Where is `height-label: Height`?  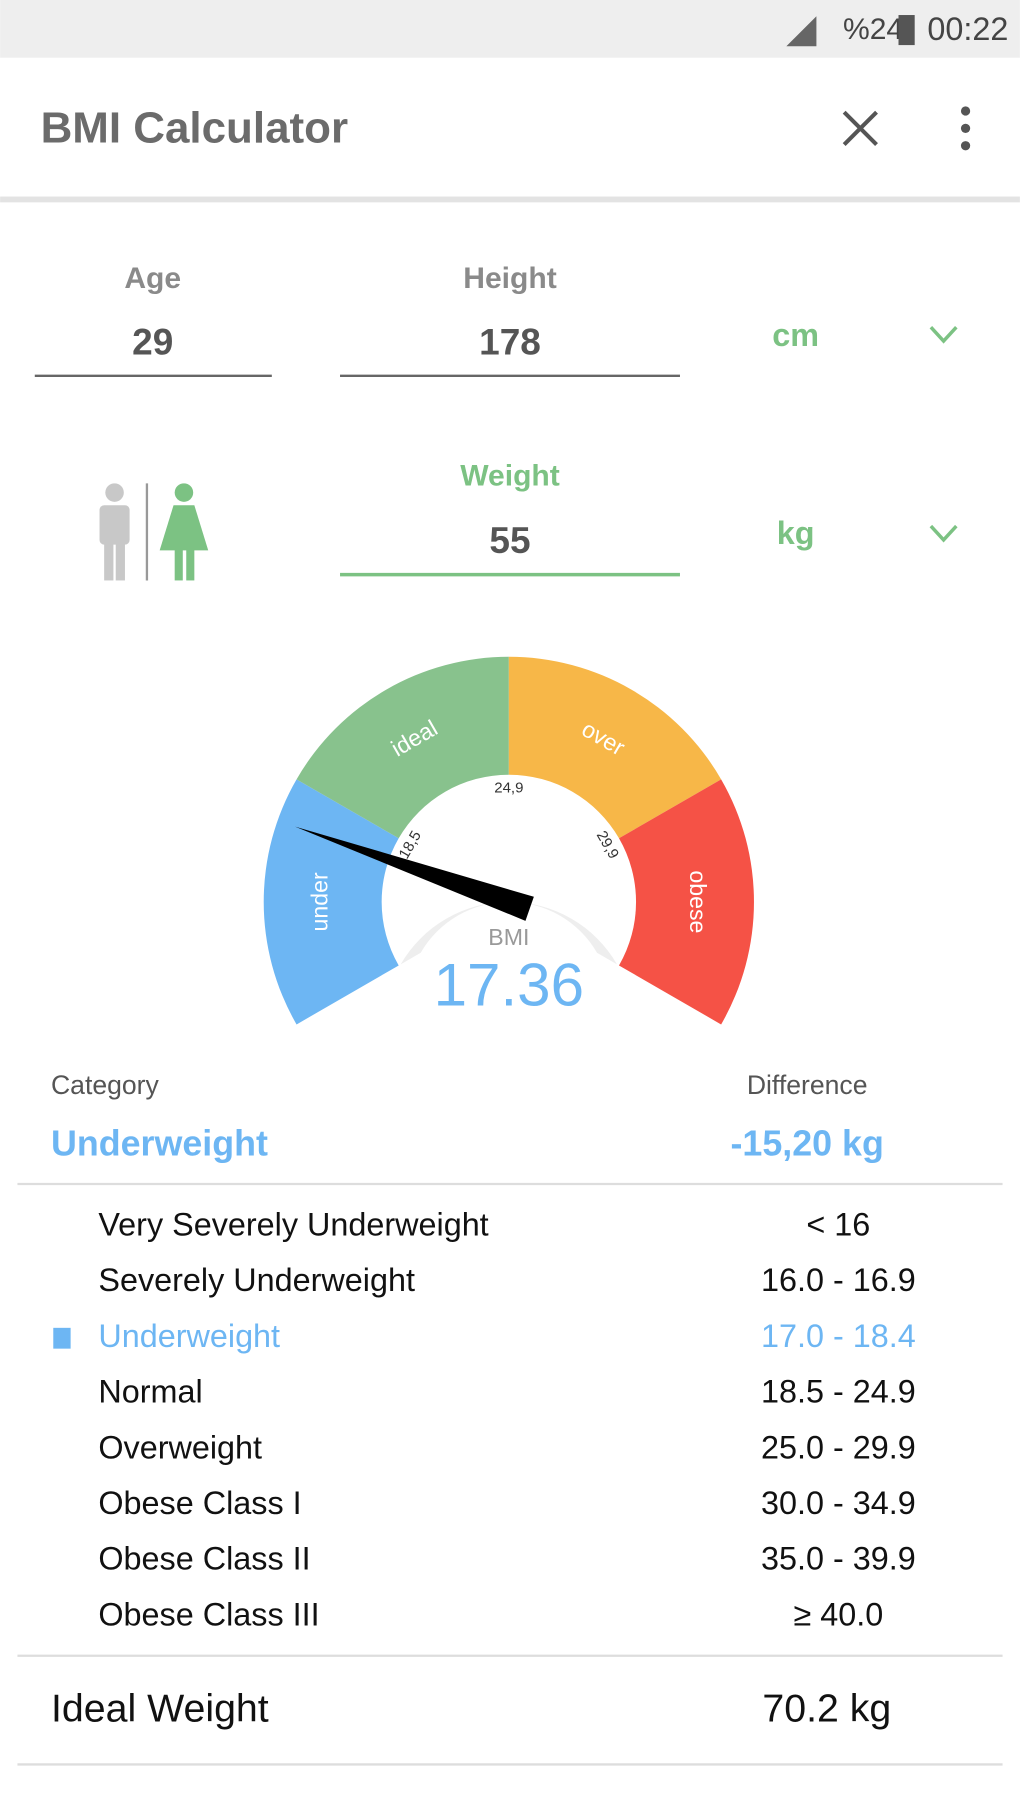
height-label: Height is located at coordinates (509, 278).